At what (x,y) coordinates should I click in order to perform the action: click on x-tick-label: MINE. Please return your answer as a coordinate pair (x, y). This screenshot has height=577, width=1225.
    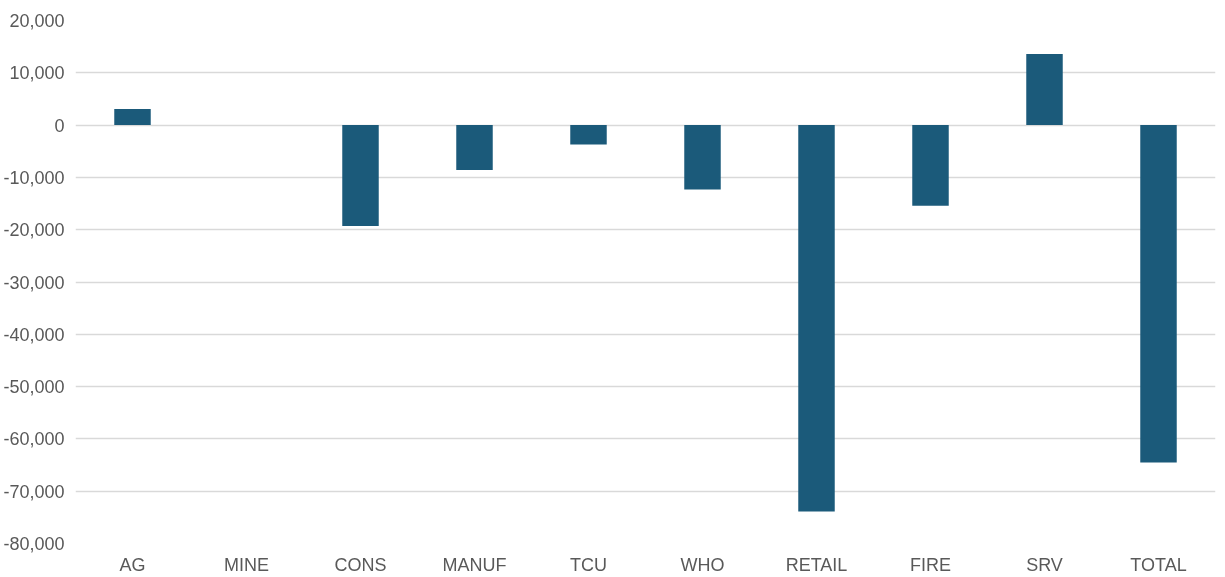
    Looking at the image, I should click on (246, 564).